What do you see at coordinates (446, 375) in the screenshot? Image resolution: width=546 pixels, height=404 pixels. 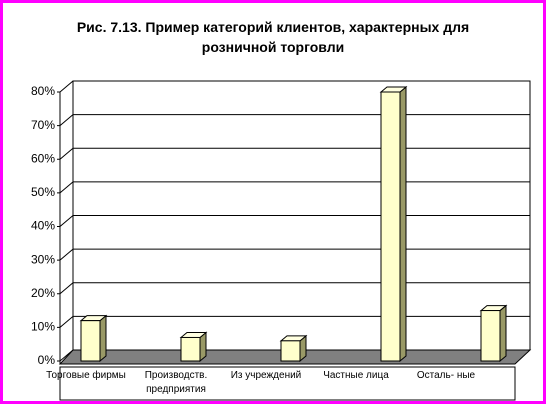 I see `x-tick-label: Осталь- ные` at bounding box center [446, 375].